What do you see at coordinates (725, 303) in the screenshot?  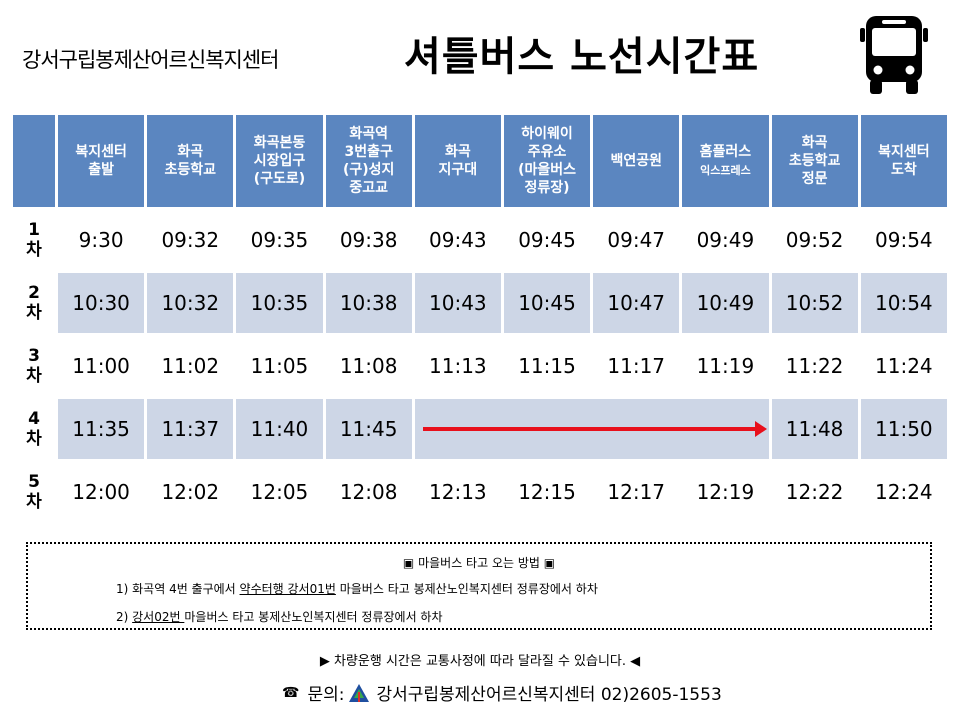 I see `time-cell: 10:49` at bounding box center [725, 303].